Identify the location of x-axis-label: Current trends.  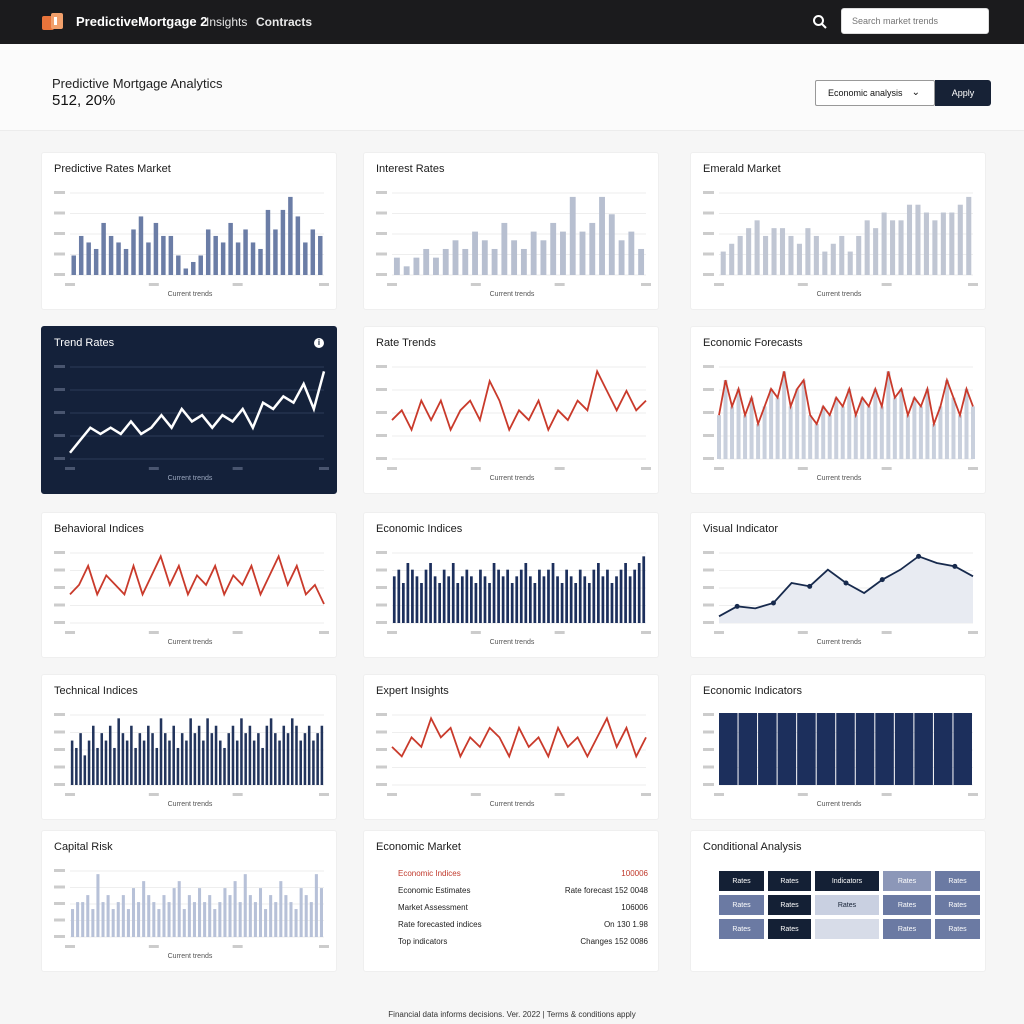
(190, 642).